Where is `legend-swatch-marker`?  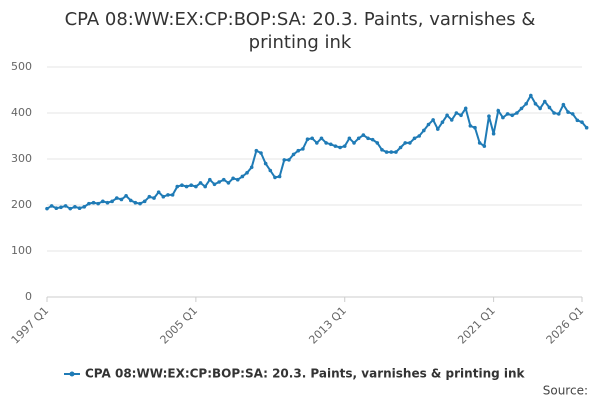
legend-swatch-marker is located at coordinates (72, 374).